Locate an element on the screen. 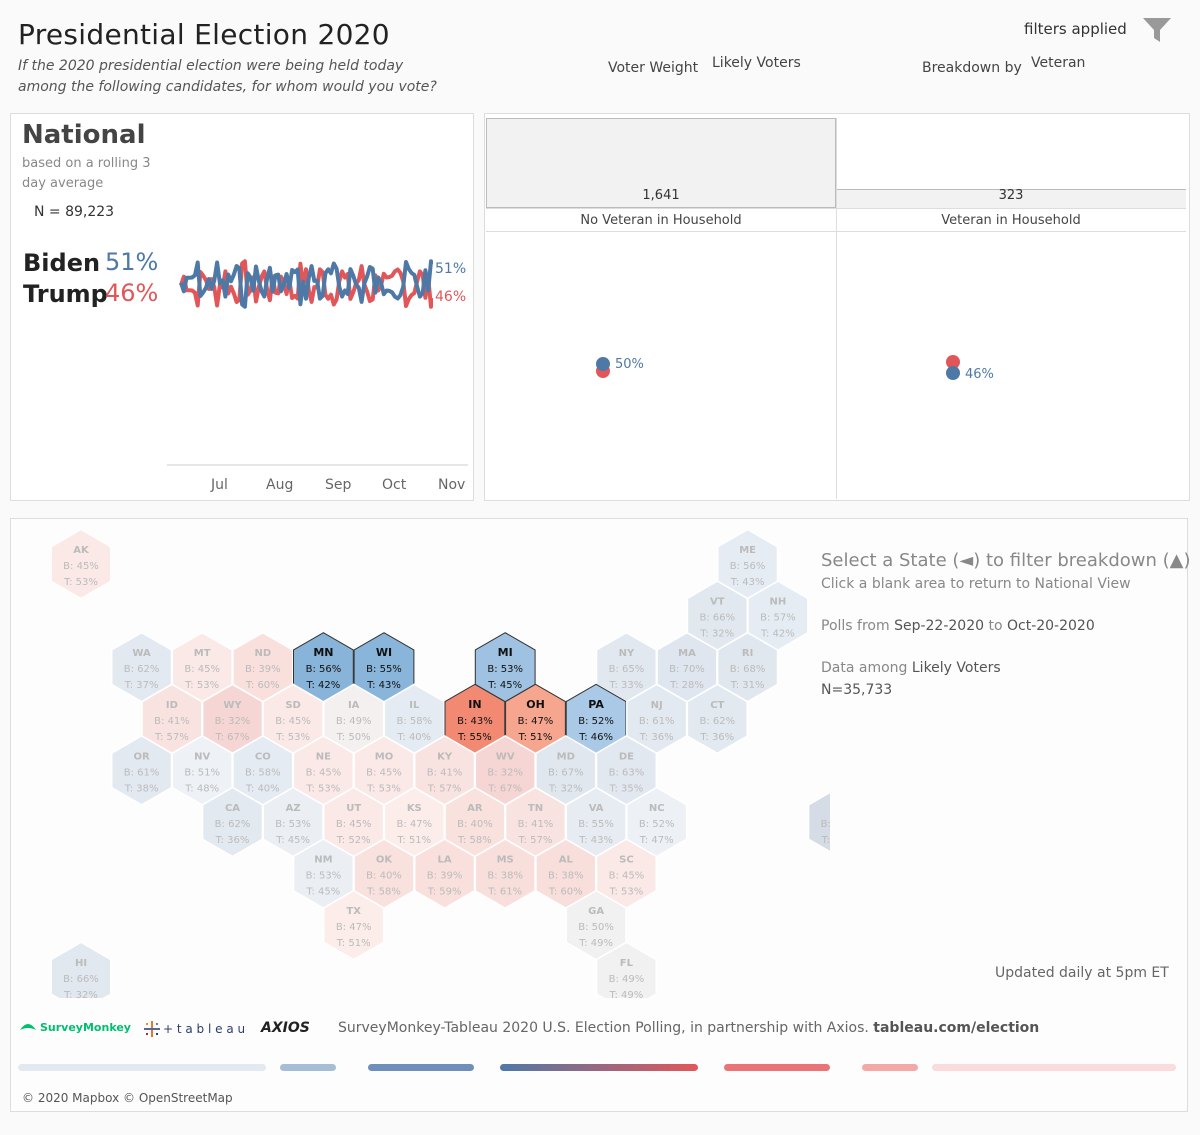  state-hex-ct: CT B: 62% T: 36% is located at coordinates (717, 719).